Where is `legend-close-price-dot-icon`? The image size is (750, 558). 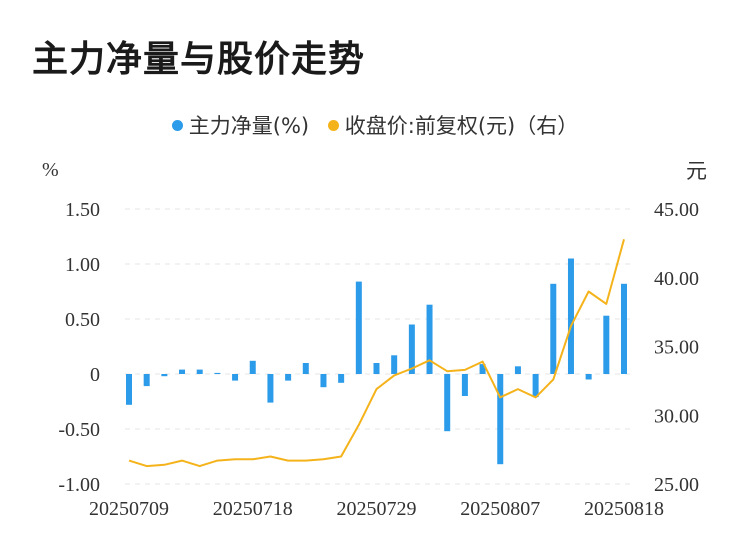 legend-close-price-dot-icon is located at coordinates (333, 125).